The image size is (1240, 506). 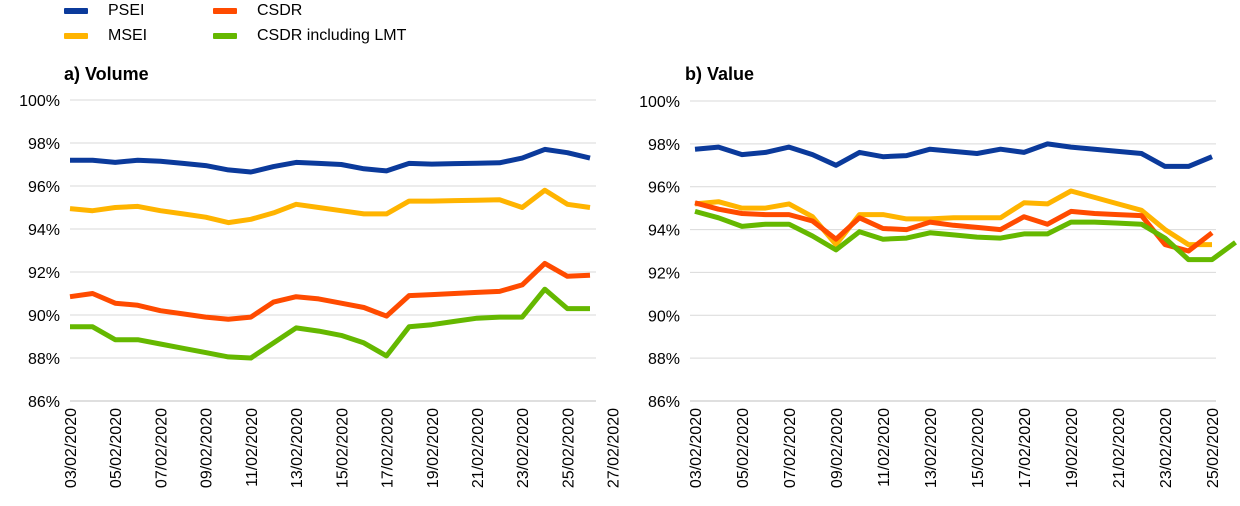 What do you see at coordinates (128, 35) in the screenshot?
I see `legend-label-msei: MSEI` at bounding box center [128, 35].